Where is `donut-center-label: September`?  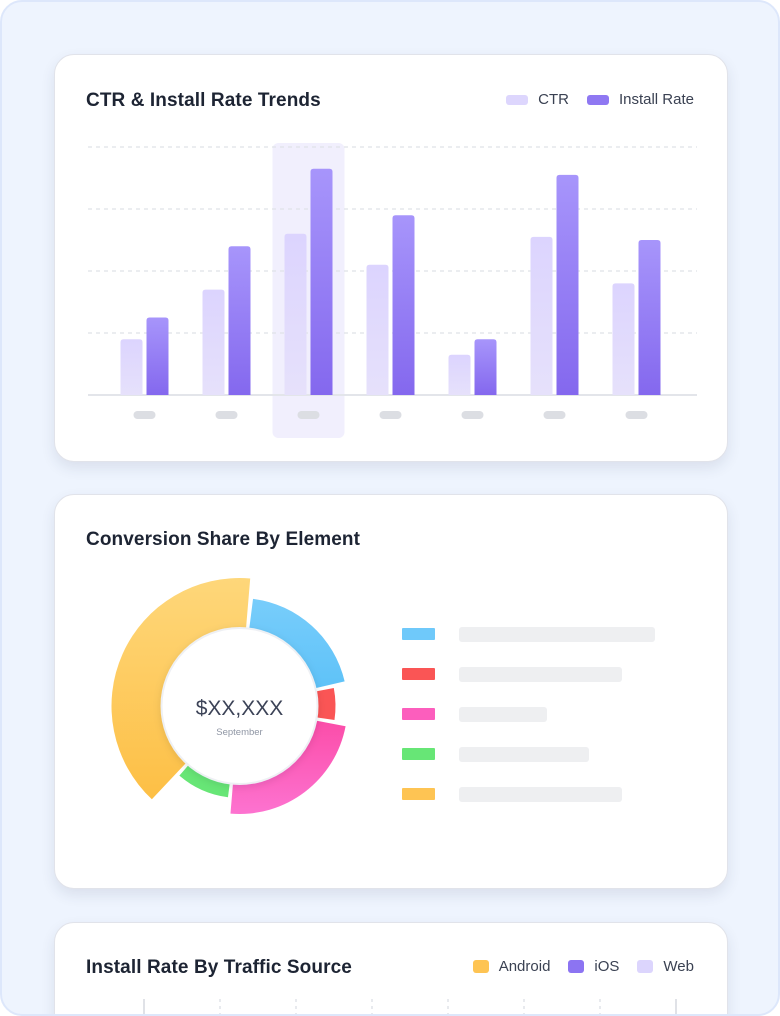 donut-center-label: September is located at coordinates (239, 732).